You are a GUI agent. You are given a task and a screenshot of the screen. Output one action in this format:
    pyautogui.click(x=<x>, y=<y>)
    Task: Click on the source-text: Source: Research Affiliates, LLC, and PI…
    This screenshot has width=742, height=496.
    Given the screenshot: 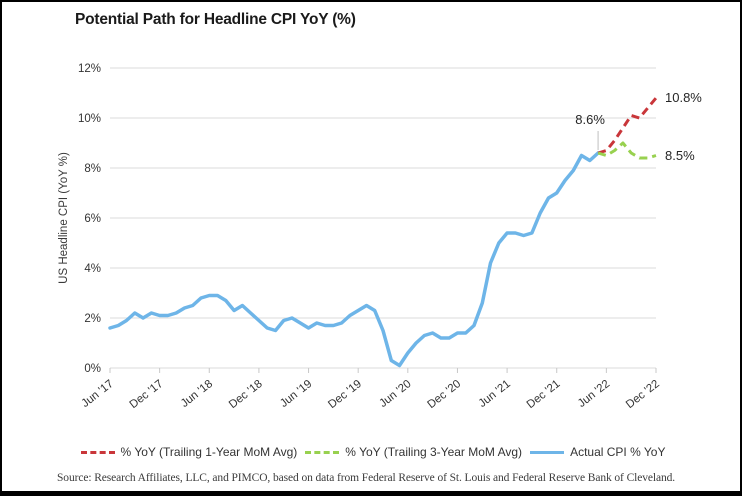 What is the action you would take?
    pyautogui.click(x=366, y=478)
    